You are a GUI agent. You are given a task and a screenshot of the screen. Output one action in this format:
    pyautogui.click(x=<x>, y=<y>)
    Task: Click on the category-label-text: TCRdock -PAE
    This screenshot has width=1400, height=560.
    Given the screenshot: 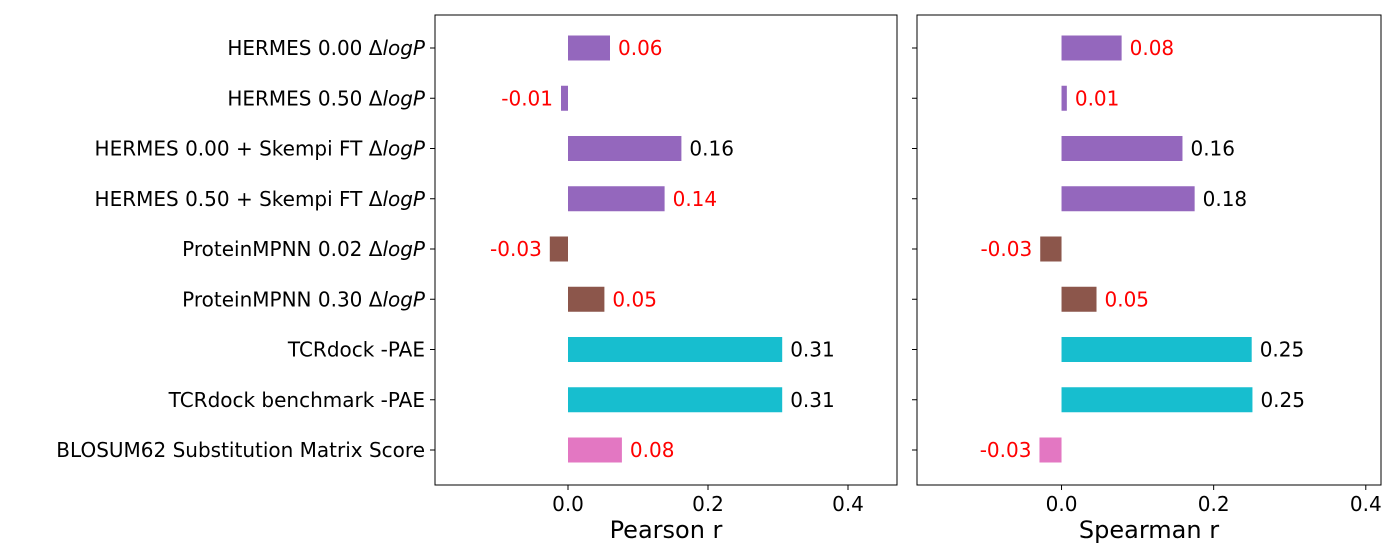 What is the action you would take?
    pyautogui.click(x=356, y=350)
    